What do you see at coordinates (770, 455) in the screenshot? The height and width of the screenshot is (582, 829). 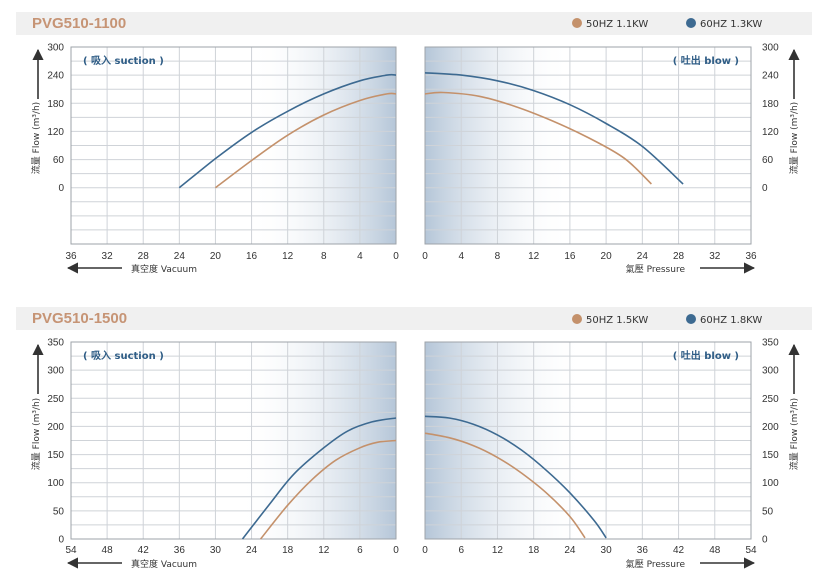 I see `y-tick-label-right: 150` at bounding box center [770, 455].